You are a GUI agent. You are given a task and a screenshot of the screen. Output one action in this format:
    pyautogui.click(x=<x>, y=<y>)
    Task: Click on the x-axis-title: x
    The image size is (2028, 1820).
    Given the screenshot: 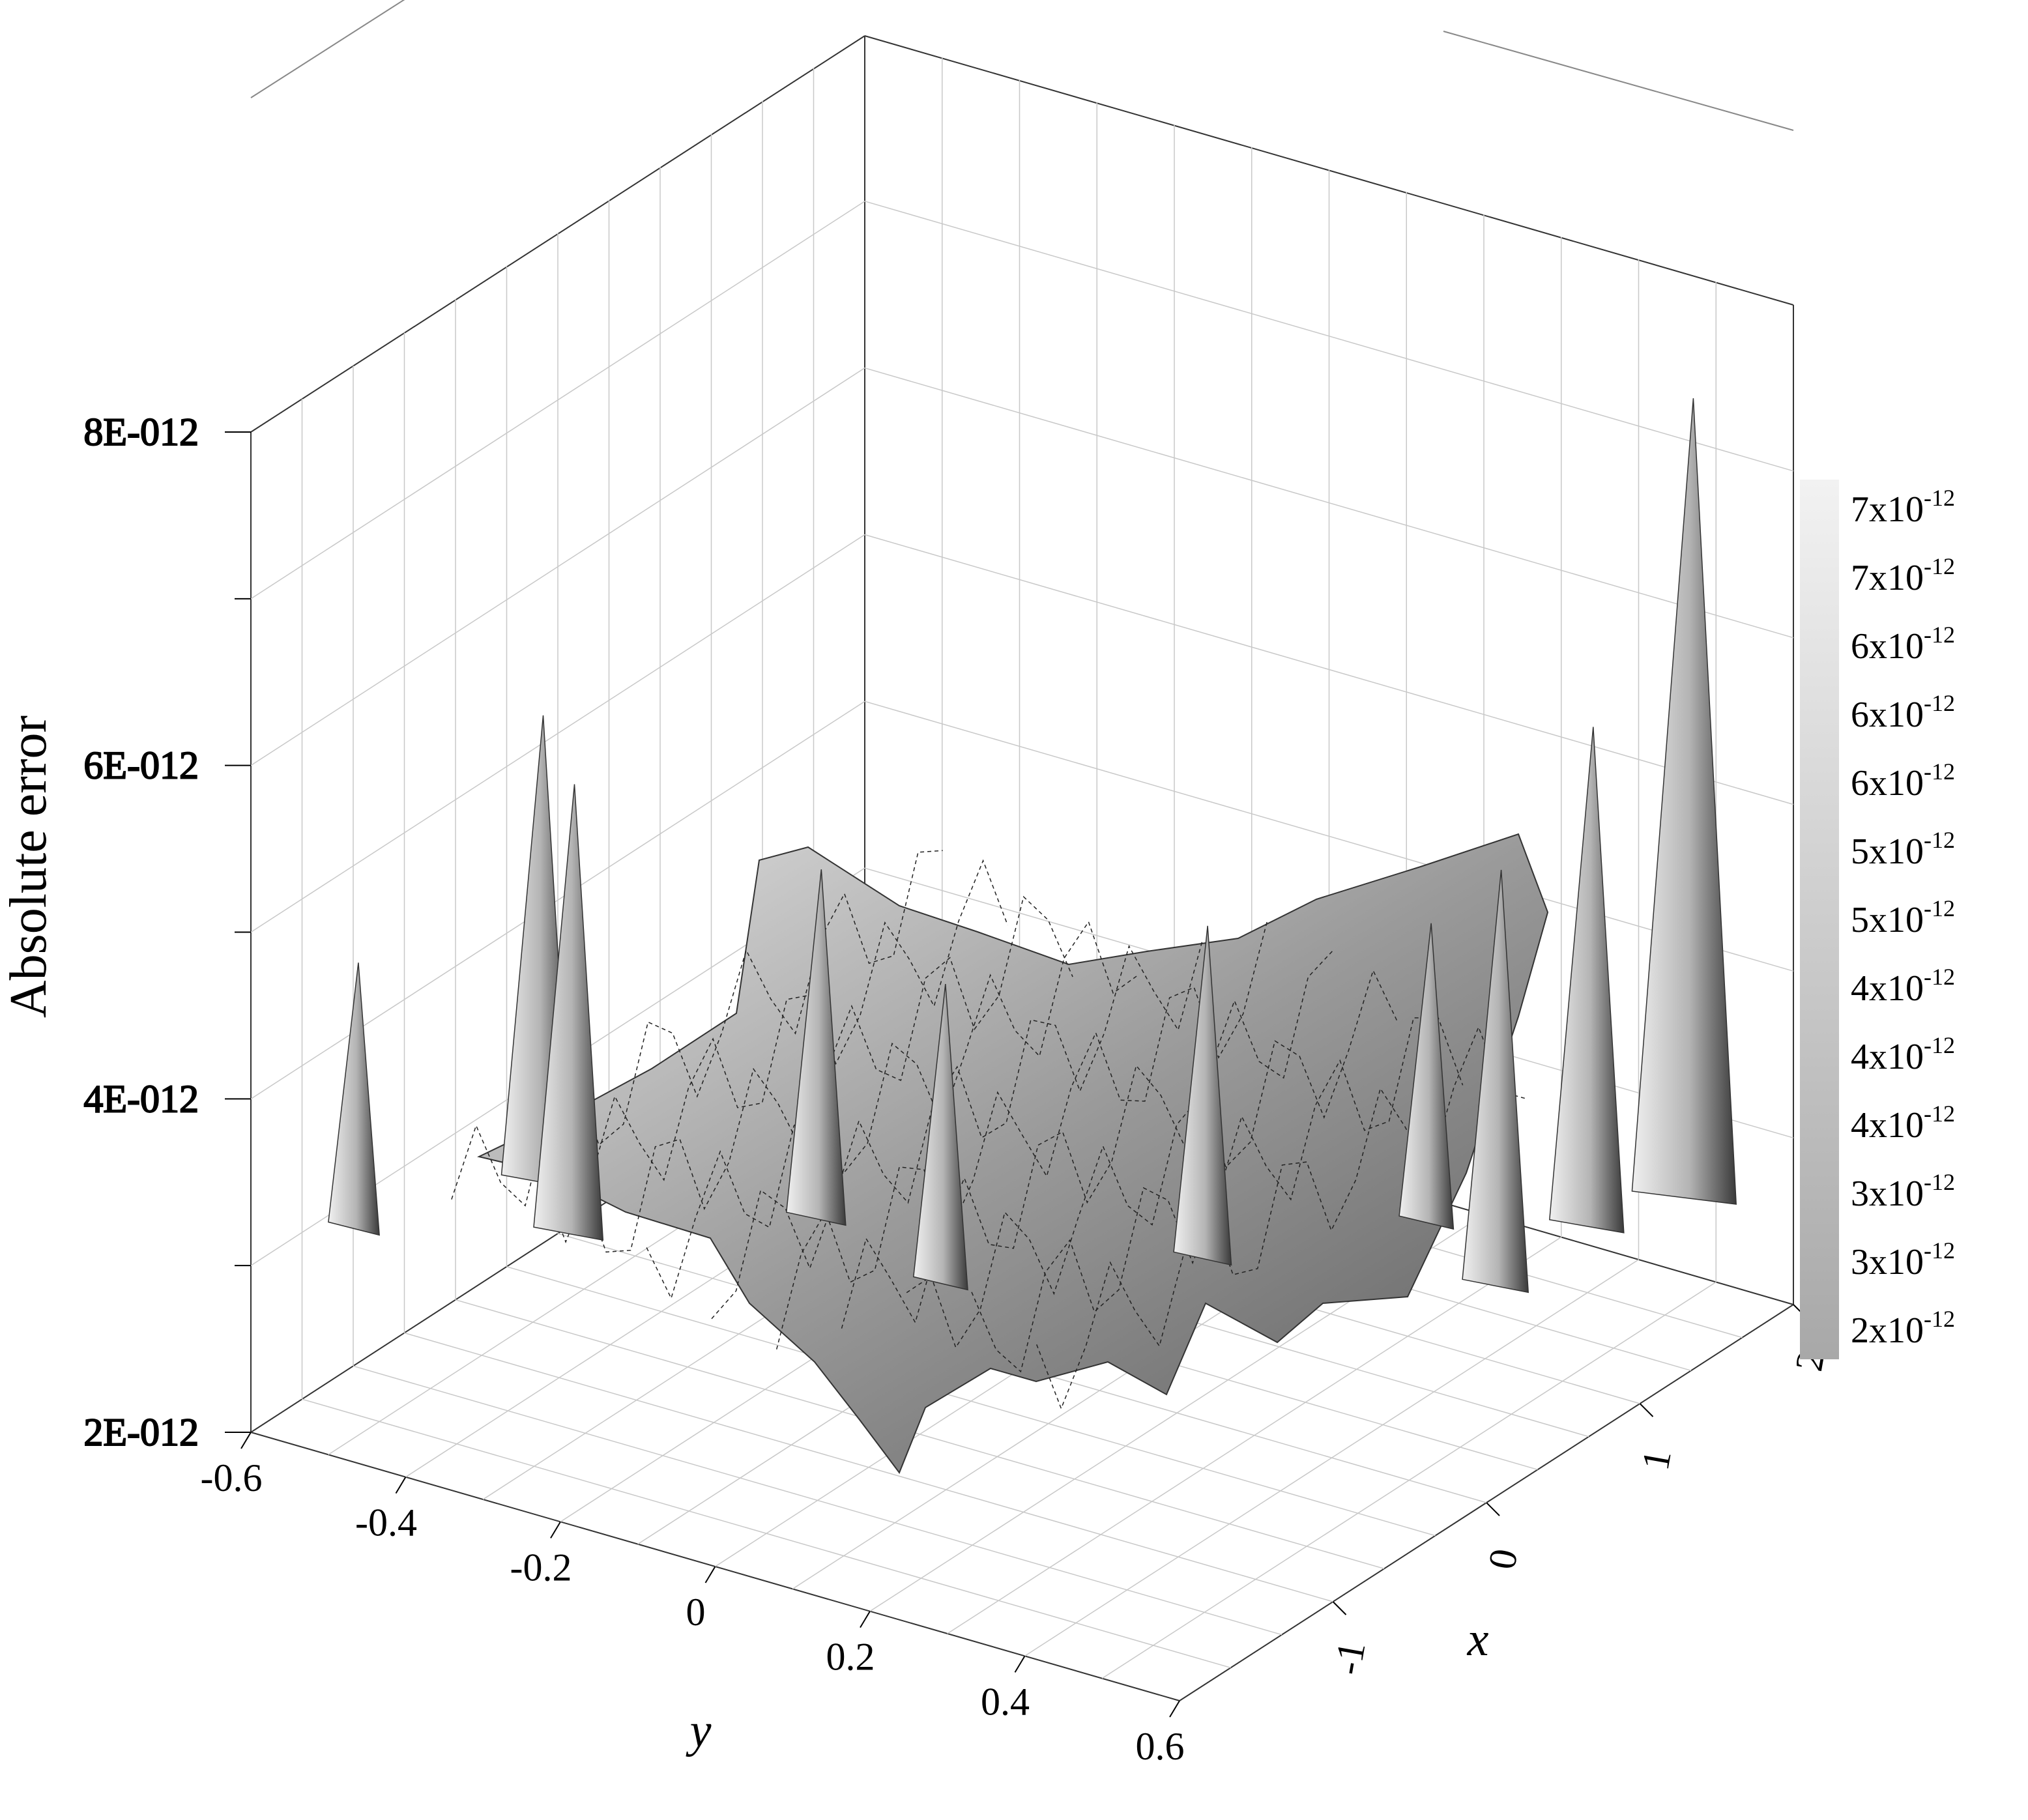 What is the action you would take?
    pyautogui.click(x=1478, y=1639)
    